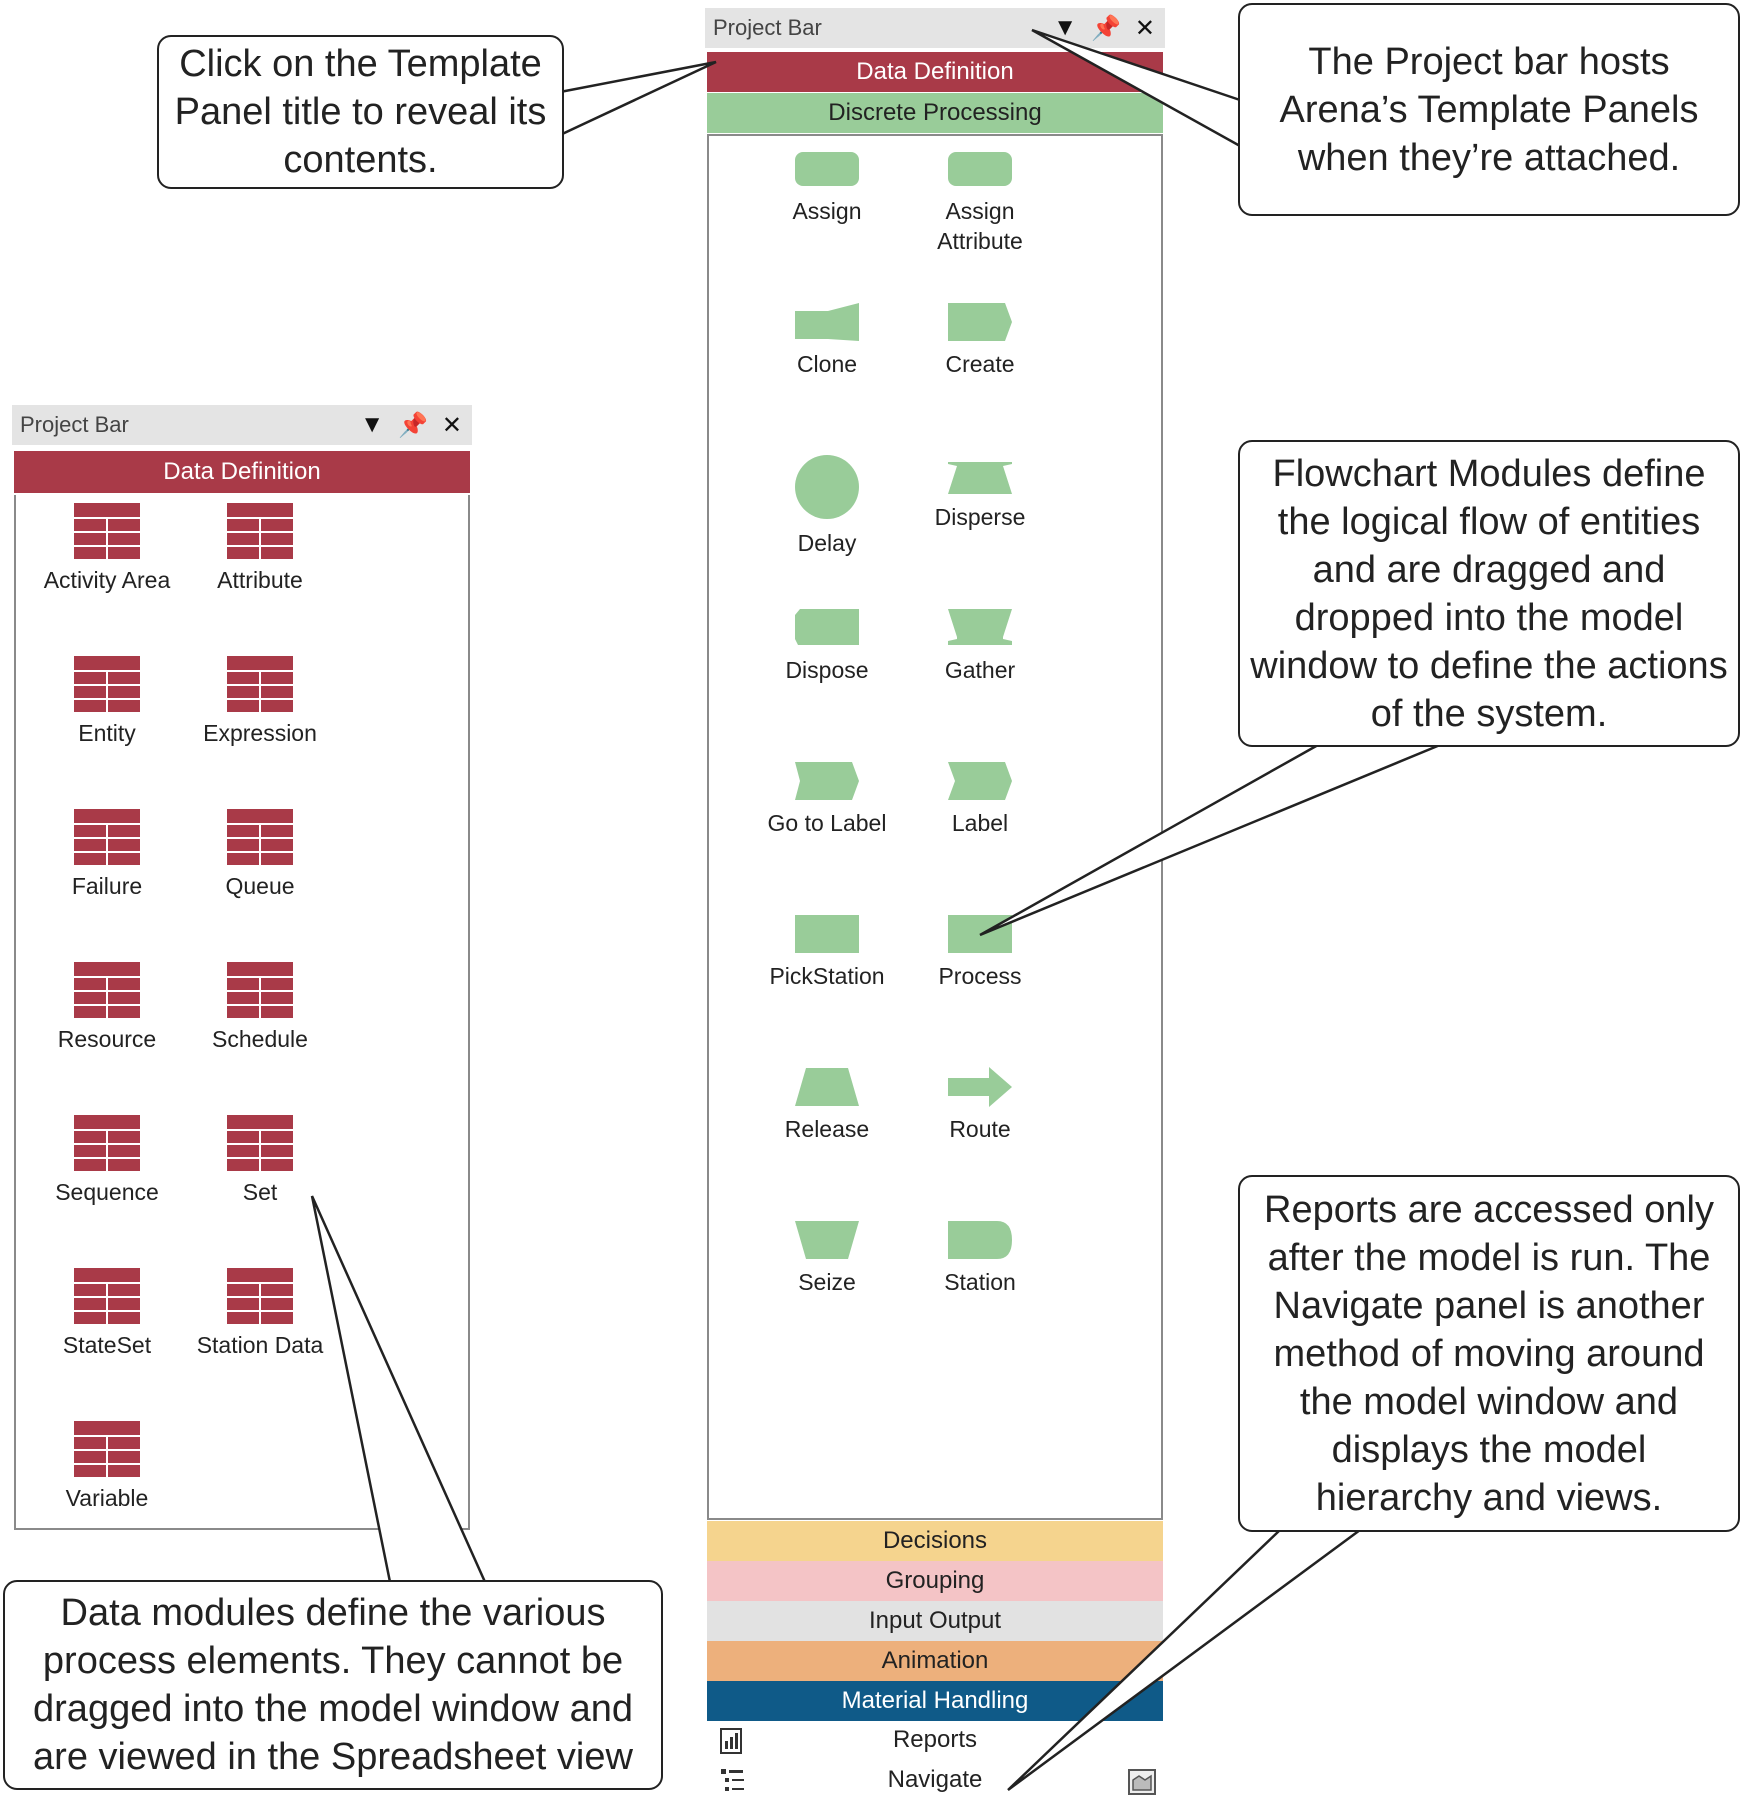 Image resolution: width=1746 pixels, height=1809 pixels. Describe the element at coordinates (980, 1129) in the screenshot. I see `flowchart-module-label: Route` at that location.